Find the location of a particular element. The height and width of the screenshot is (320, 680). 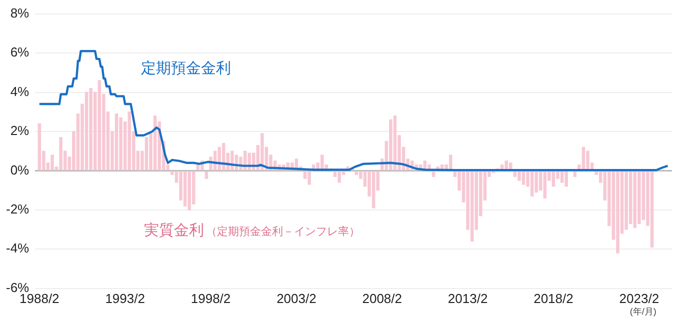

x-tick-label: 1998/2 is located at coordinates (210, 298).